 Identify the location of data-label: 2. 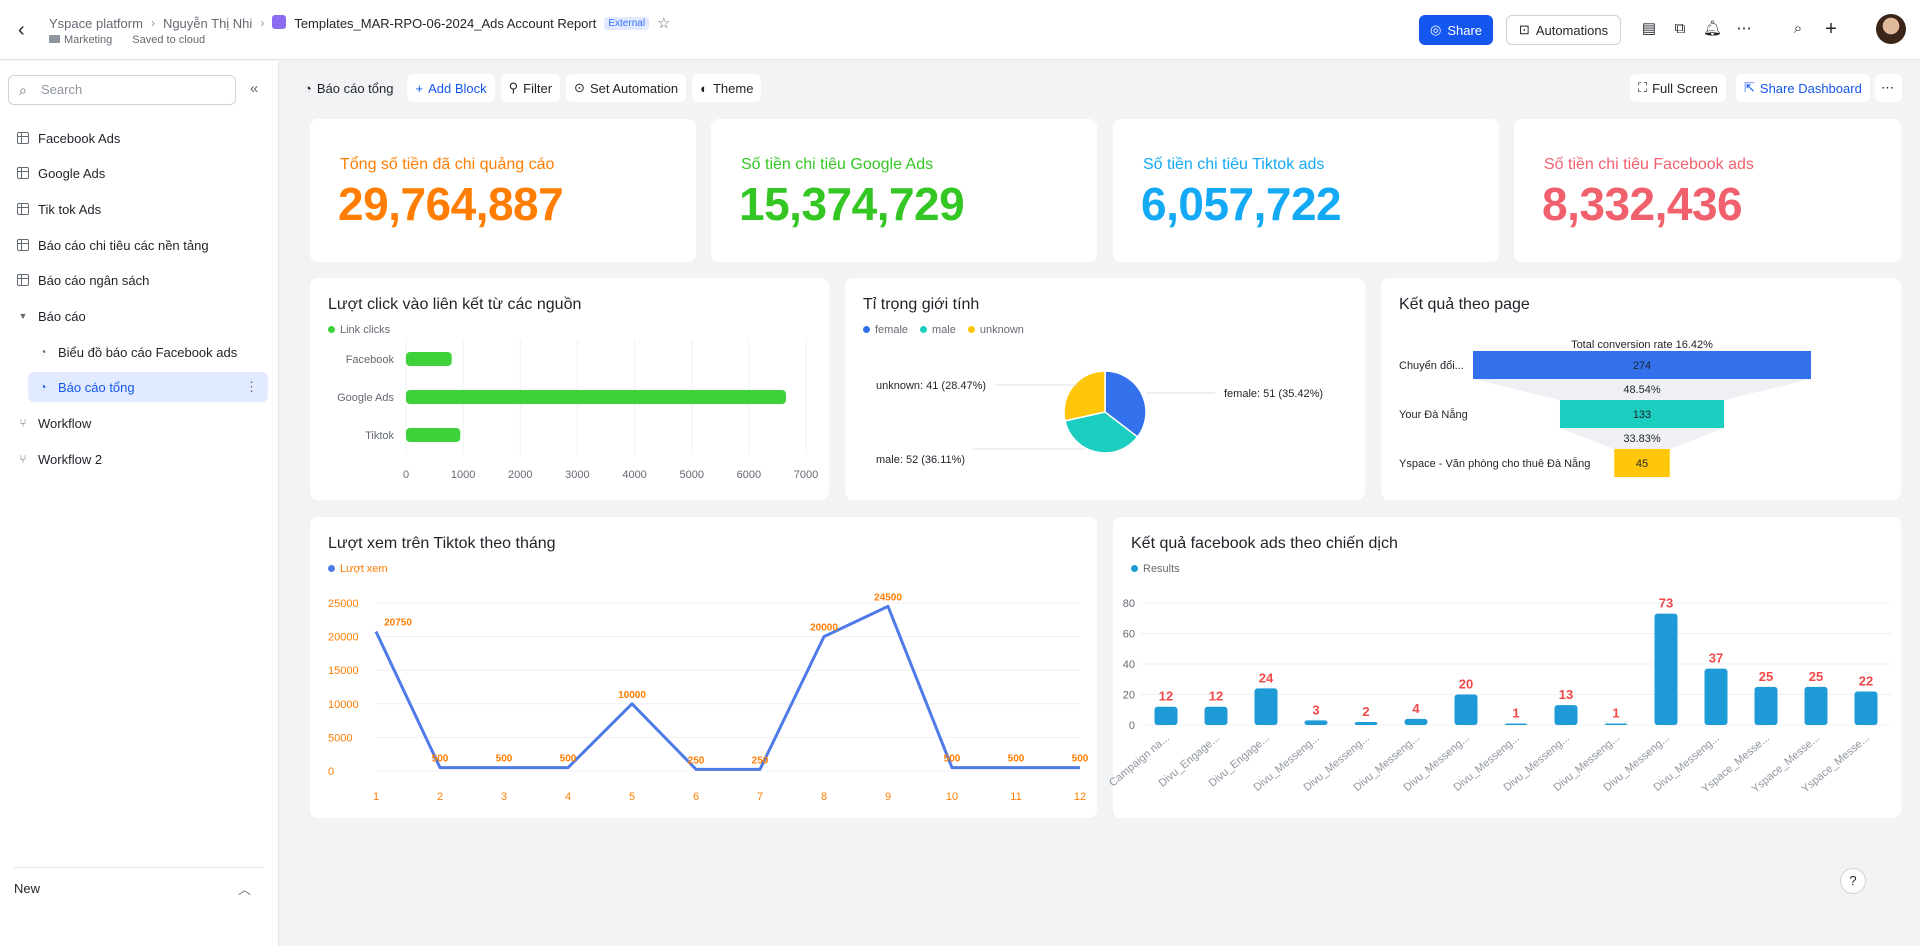
(1365, 711).